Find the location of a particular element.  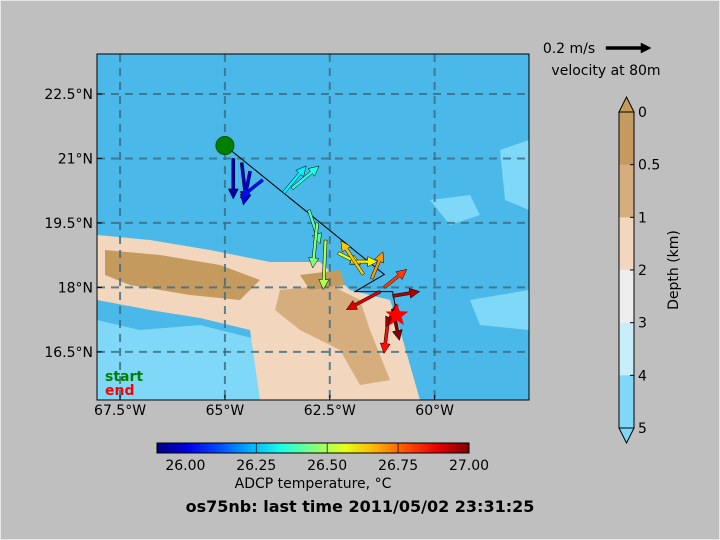

depth-tick-label: 0.5 is located at coordinates (649, 166).